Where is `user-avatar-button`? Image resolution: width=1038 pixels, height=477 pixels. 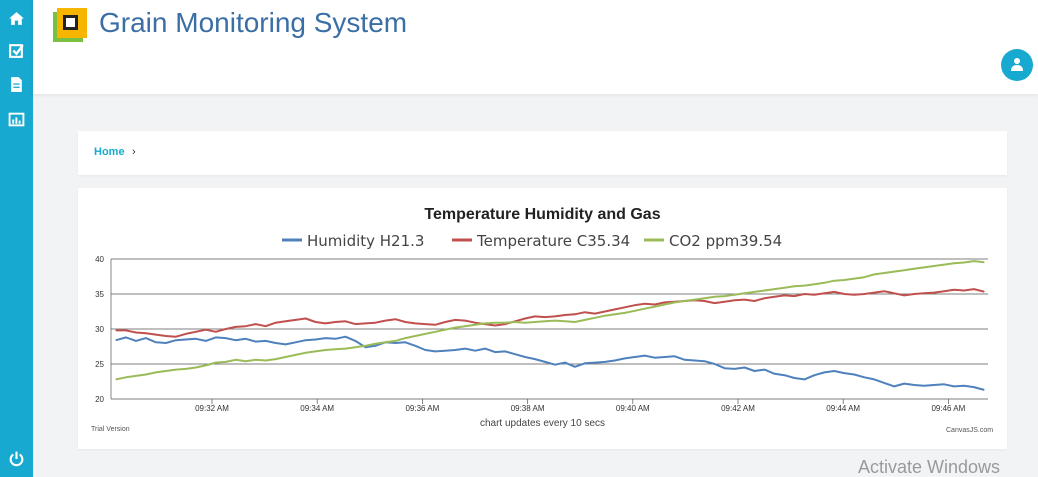 user-avatar-button is located at coordinates (1017, 65).